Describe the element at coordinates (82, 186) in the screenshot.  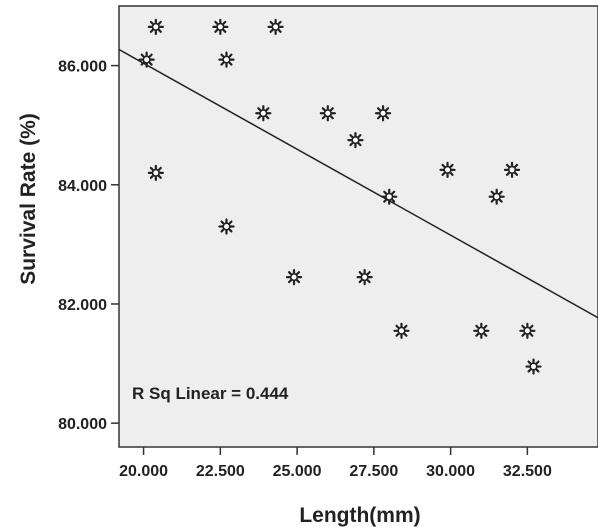
I see `y-tick-label: 84.000` at that location.